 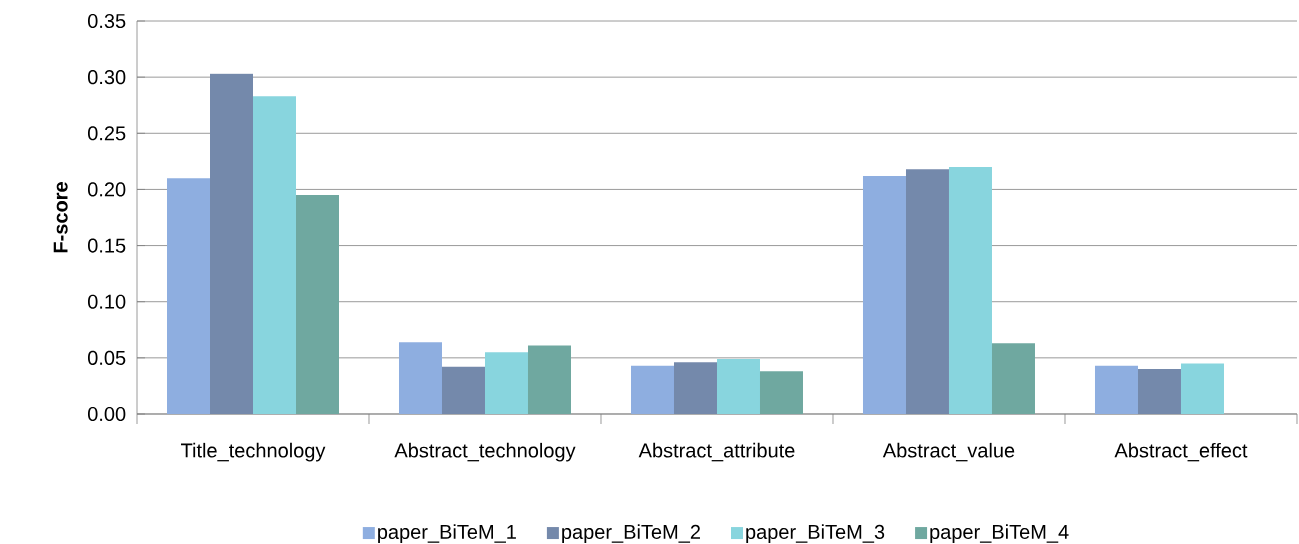 What do you see at coordinates (447, 533) in the screenshot?
I see `legend-label: paper_BiTeM_1` at bounding box center [447, 533].